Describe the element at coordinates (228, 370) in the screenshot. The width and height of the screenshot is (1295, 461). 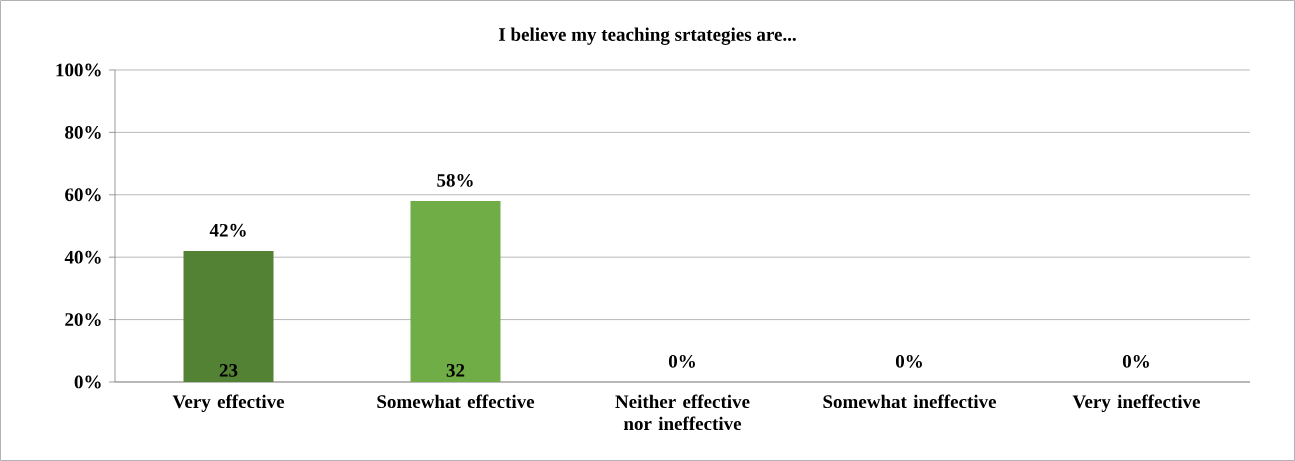
I see `annotation: 23` at that location.